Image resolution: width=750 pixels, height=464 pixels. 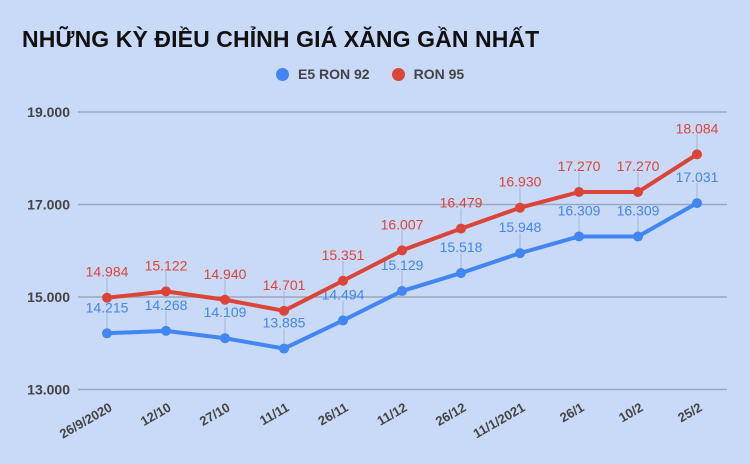 I want to click on x-tick-label: 11/1/2021, so click(x=499, y=421).